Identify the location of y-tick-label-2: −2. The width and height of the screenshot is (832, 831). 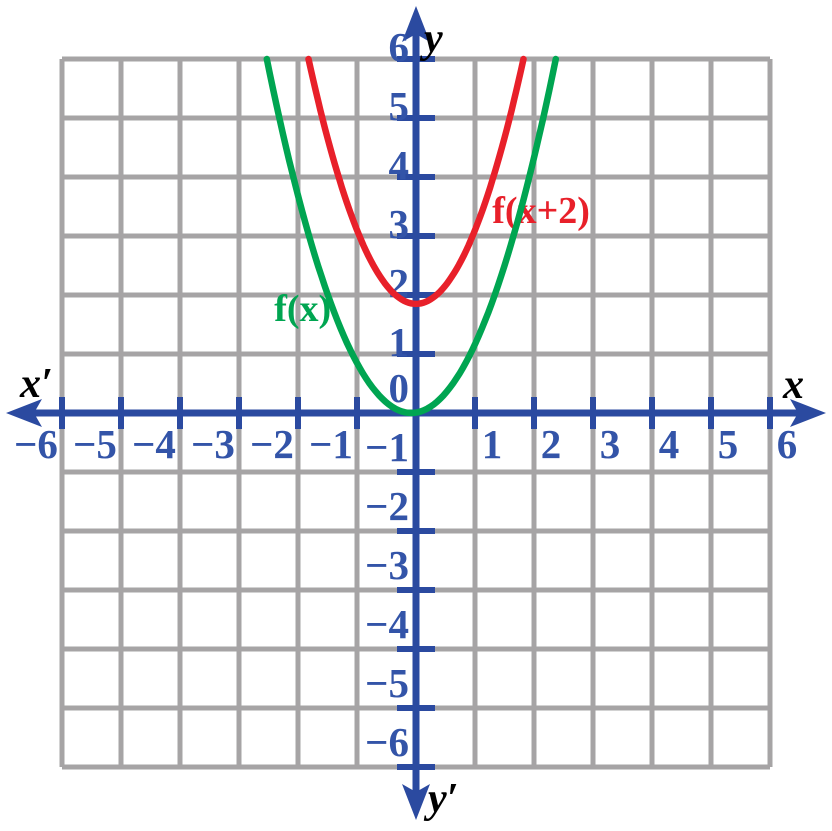
(387, 506).